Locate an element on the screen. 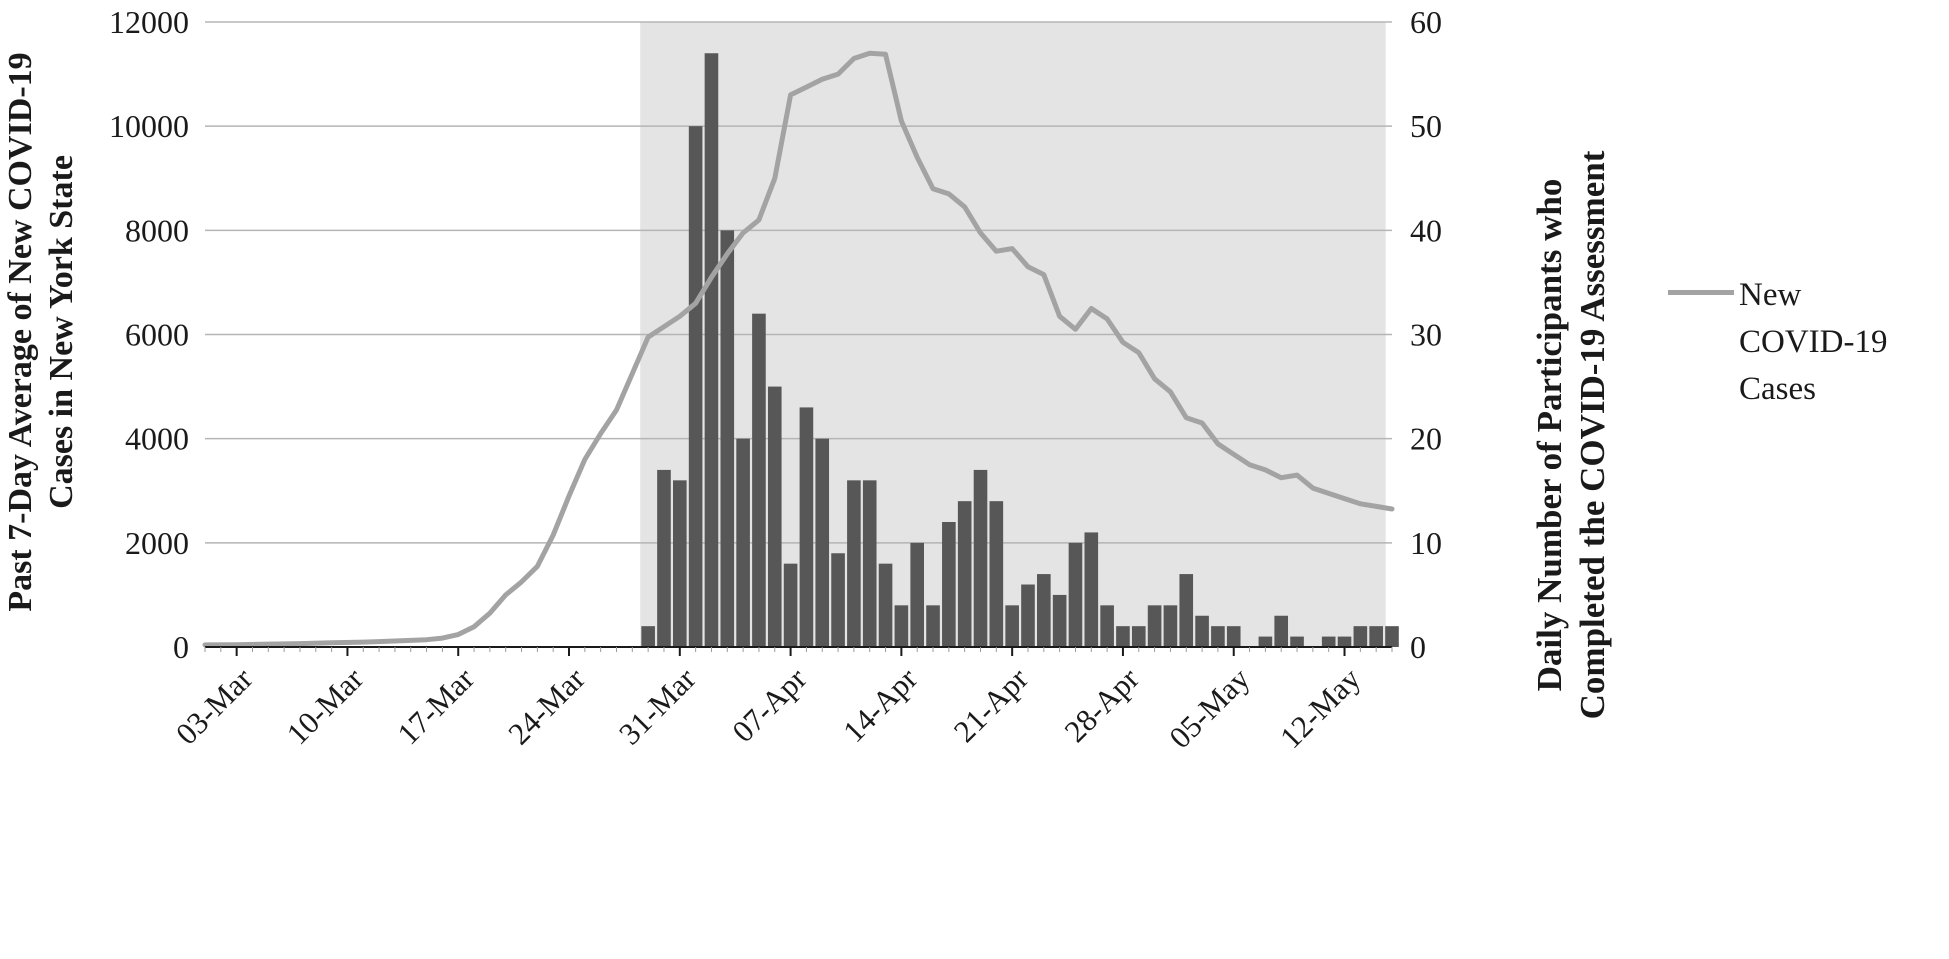 The width and height of the screenshot is (1949, 959). right-tick-label: 0 is located at coordinates (1418, 647).